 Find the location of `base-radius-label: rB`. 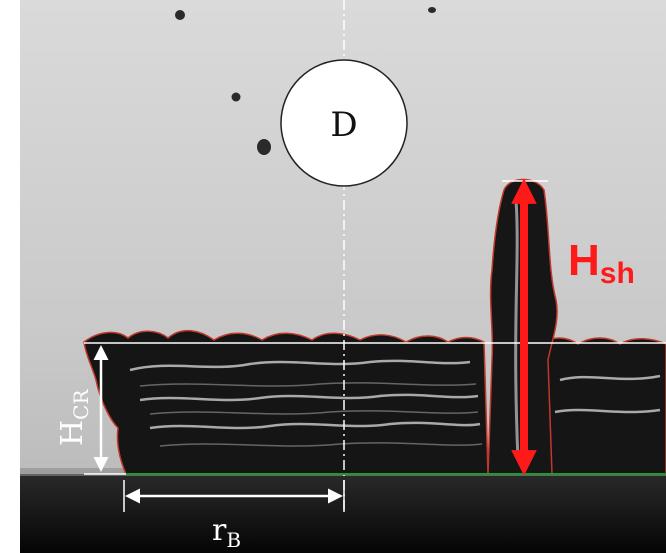

base-radius-label: rB is located at coordinates (226, 532).